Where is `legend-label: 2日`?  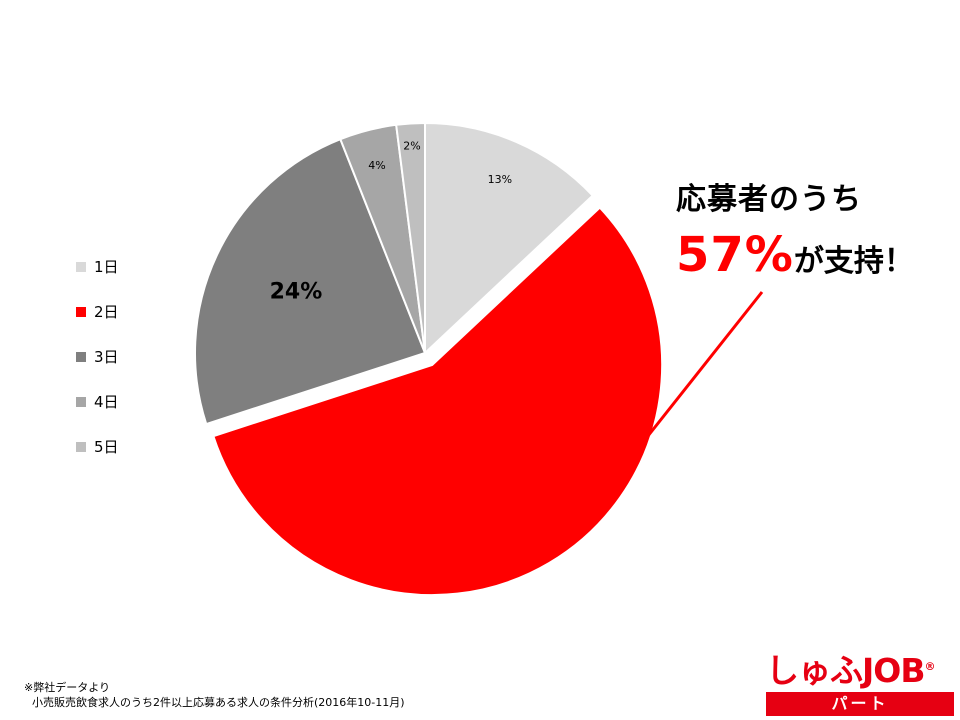
legend-label: 2日 is located at coordinates (106, 312).